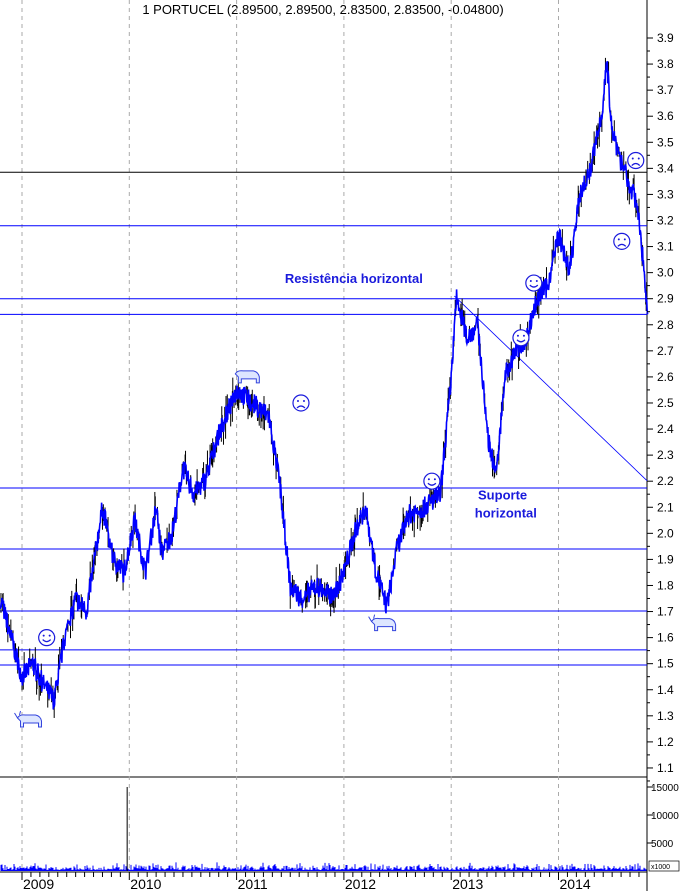 This screenshot has height=896, width=683. Describe the element at coordinates (145, 883) in the screenshot. I see `x-tick-label: 2010` at that location.